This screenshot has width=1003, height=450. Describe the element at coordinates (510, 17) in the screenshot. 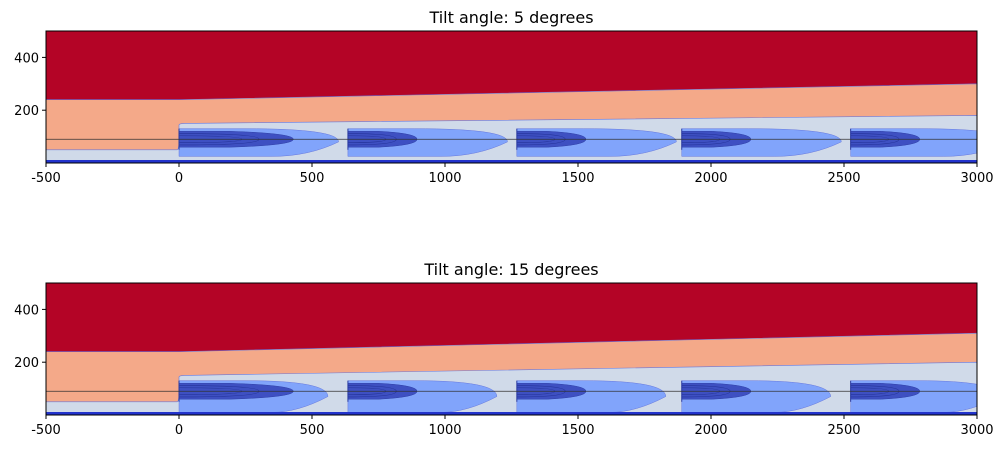

I see `chart-title: Tilt angle: 5 degrees` at that location.